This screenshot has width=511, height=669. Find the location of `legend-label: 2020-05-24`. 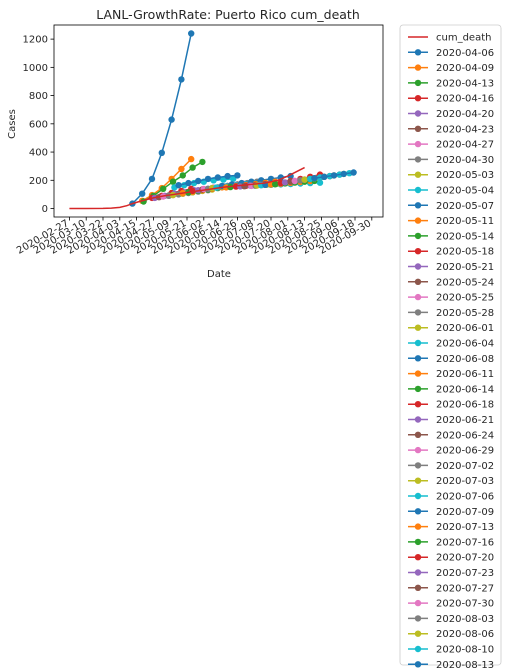

legend-label: 2020-05-24 is located at coordinates (465, 282).